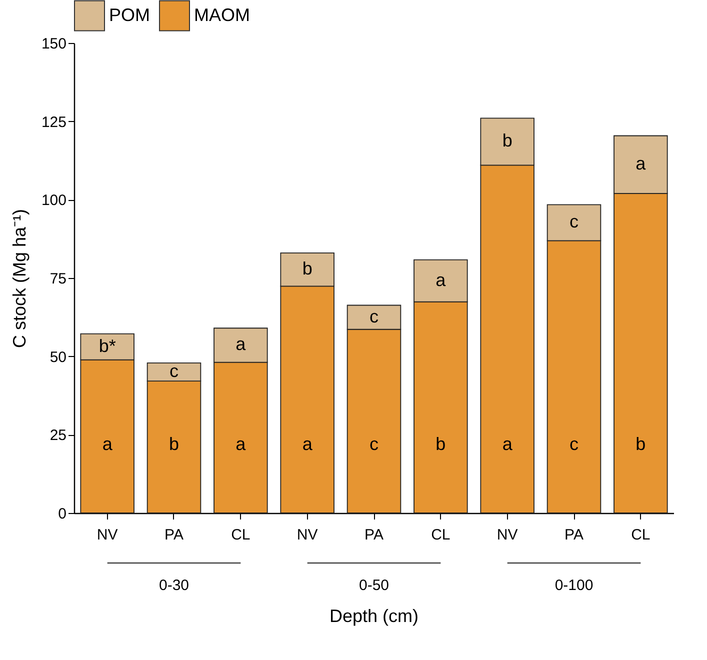 Image resolution: width=707 pixels, height=660 pixels. What do you see at coordinates (574, 585) in the screenshot?
I see `text: 0-100` at bounding box center [574, 585].